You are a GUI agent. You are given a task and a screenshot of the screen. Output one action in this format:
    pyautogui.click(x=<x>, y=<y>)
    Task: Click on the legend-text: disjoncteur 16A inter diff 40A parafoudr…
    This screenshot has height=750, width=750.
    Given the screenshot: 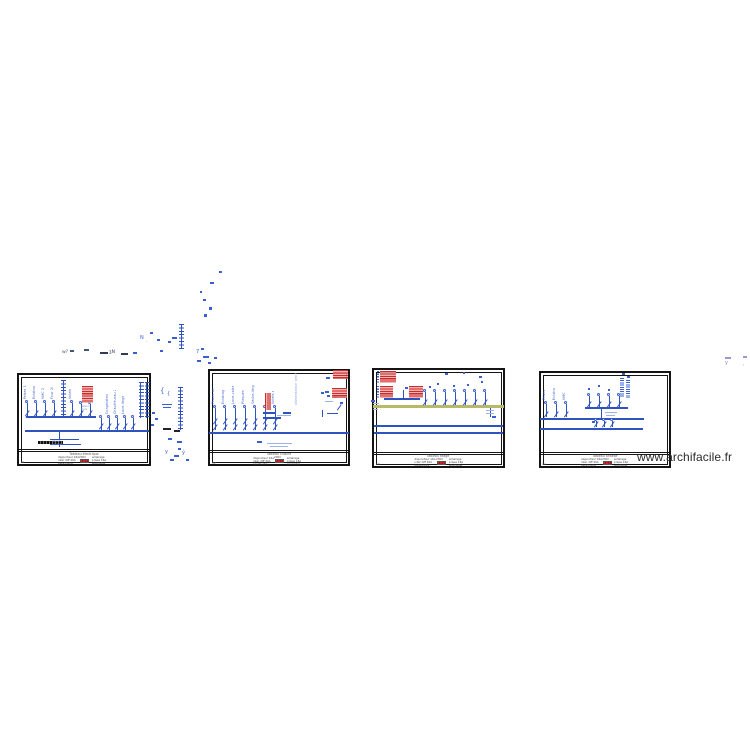 What is the action you would take?
    pyautogui.click(x=69, y=460)
    